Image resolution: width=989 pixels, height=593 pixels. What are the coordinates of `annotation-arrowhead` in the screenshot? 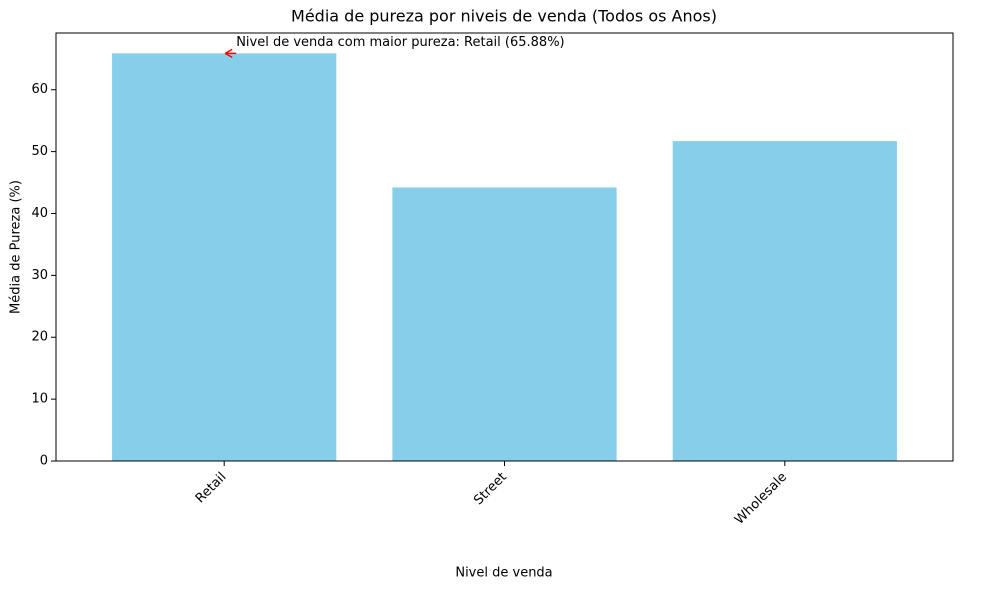 It's located at (228, 53).